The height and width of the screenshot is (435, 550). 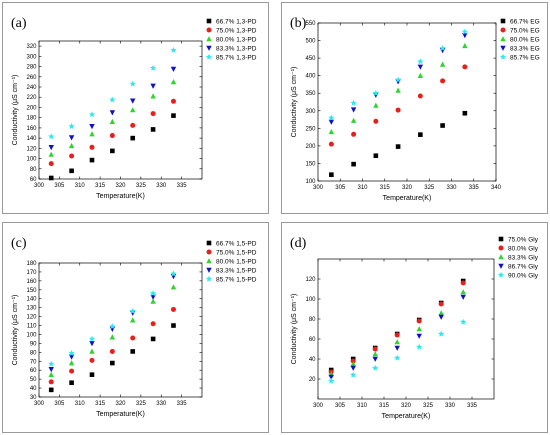 I want to click on legend-entry: 66.7% 1,5-PD, so click(x=236, y=243).